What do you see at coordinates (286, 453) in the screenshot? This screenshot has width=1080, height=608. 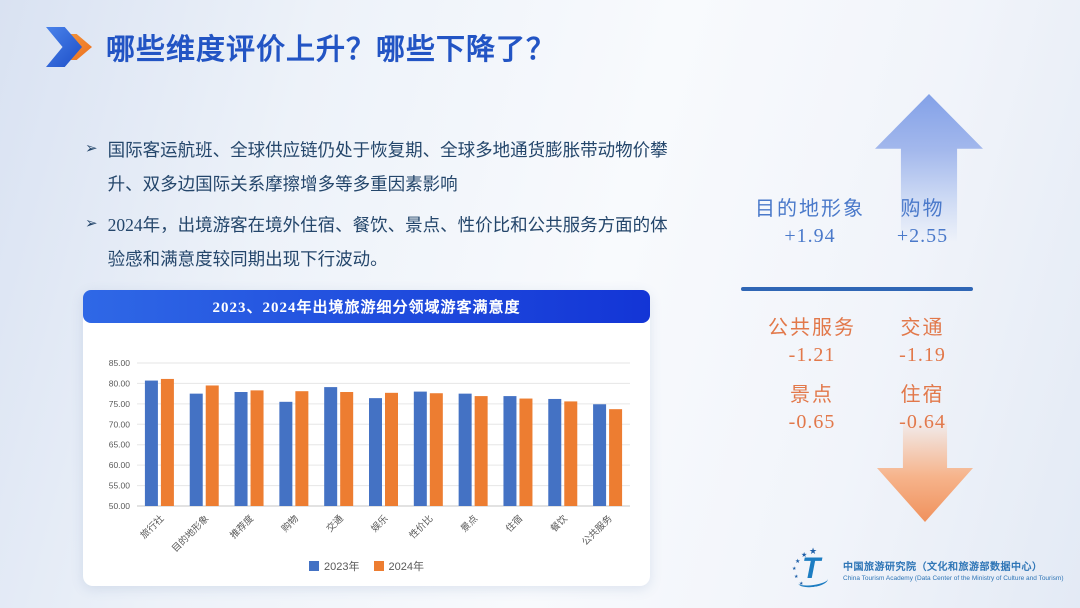 I see `bar-2023年-购物` at bounding box center [286, 453].